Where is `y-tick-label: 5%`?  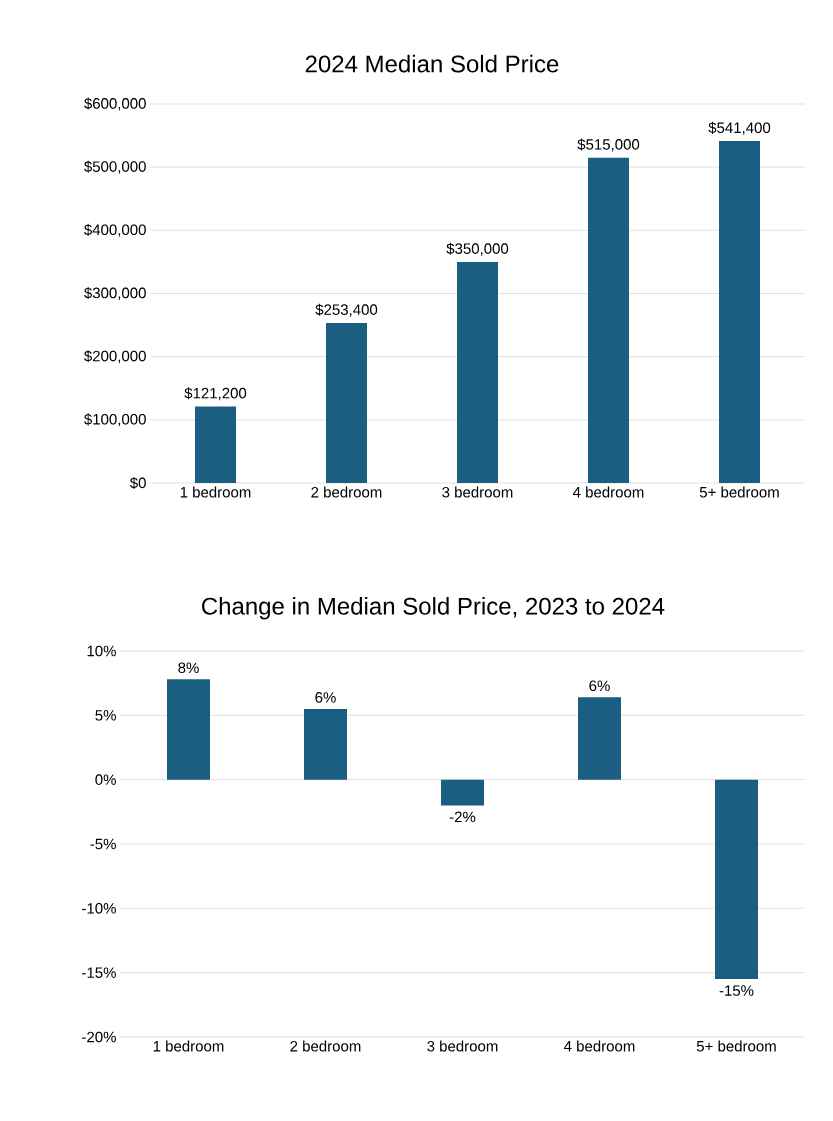
y-tick-label: 5% is located at coordinates (105, 715).